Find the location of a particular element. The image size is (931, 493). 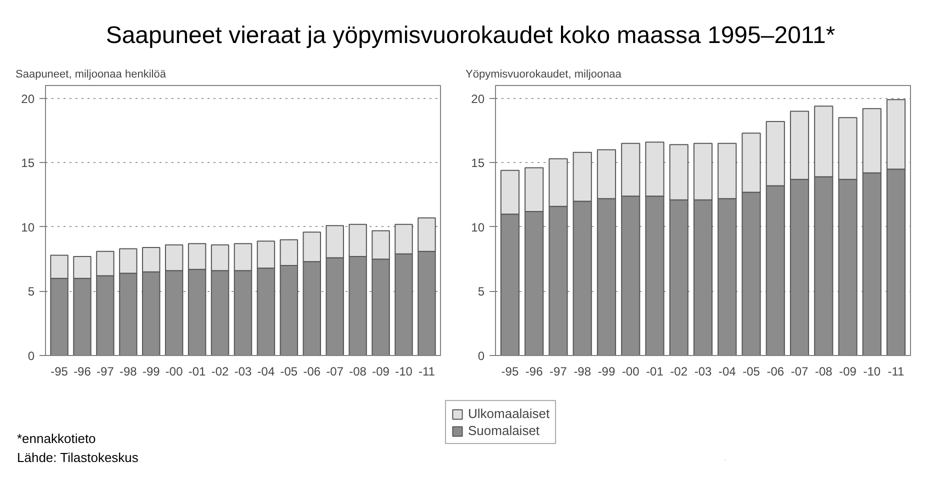

text: Lähde: Tilastokeskus is located at coordinates (77, 457).